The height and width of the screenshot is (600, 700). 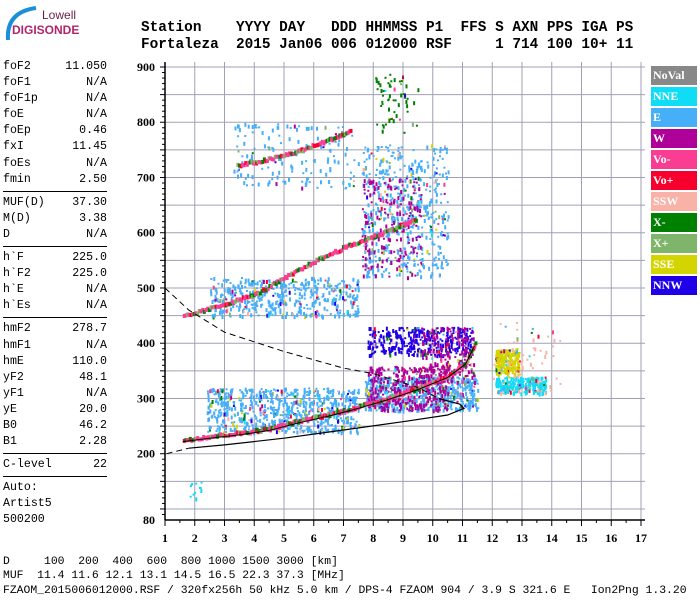 I want to click on param-row: C-level 22, so click(x=55, y=465).